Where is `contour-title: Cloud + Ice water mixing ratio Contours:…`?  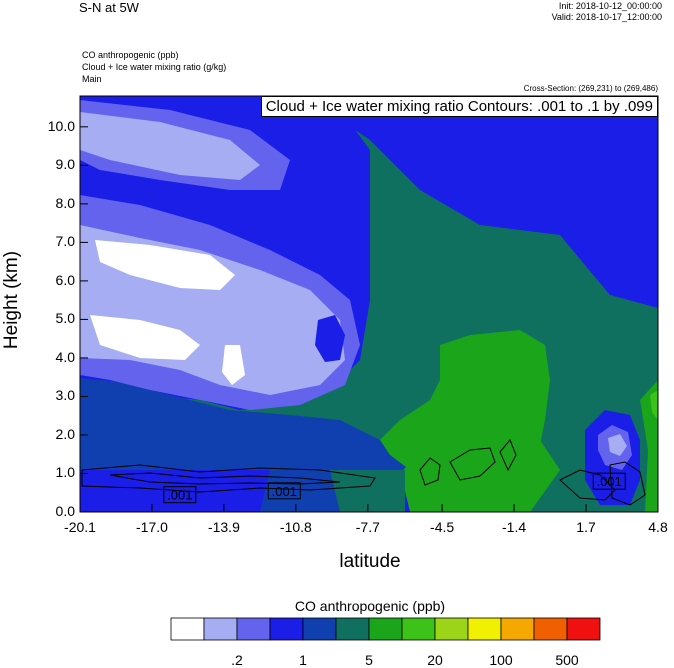
contour-title: Cloud + Ice water mixing ratio Contours:… is located at coordinates (459, 106).